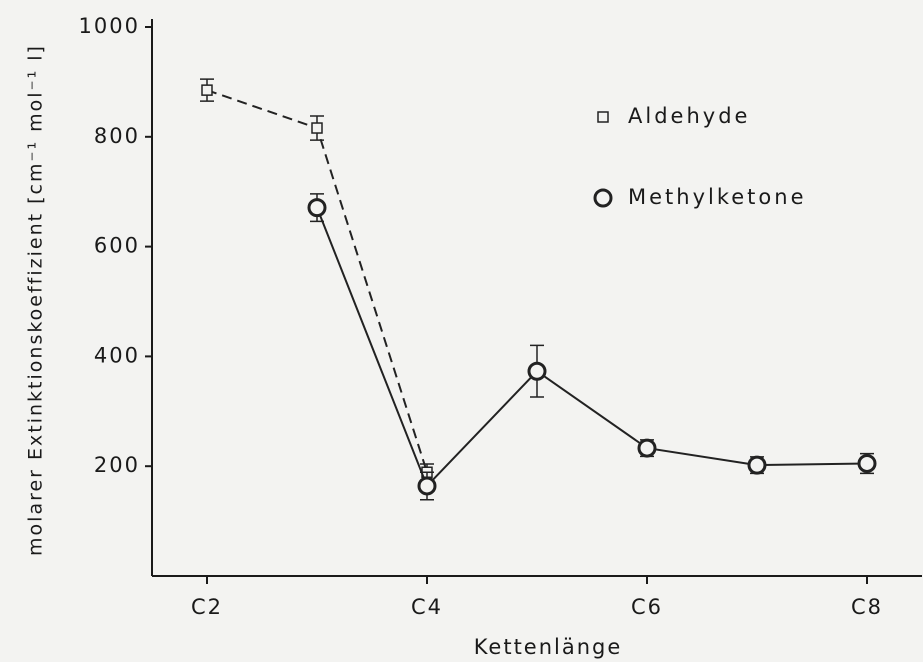 Image resolution: width=923 pixels, height=662 pixels. What do you see at coordinates (117, 136) in the screenshot?
I see `y-tick-label: 800` at bounding box center [117, 136].